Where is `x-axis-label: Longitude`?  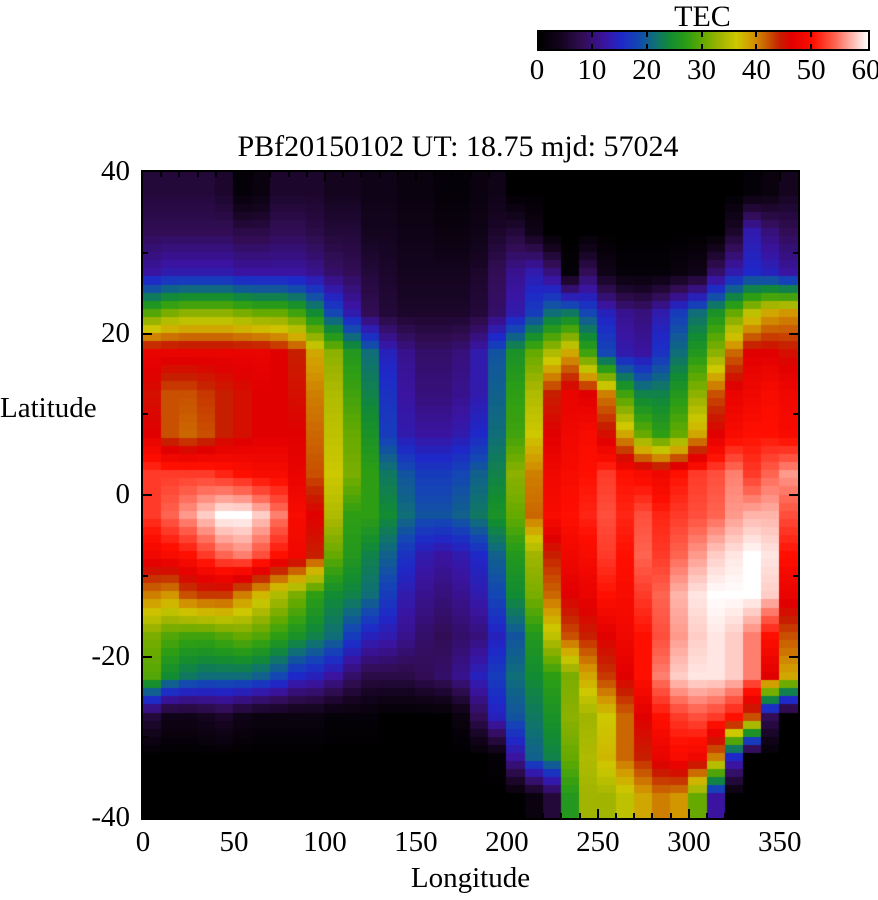
x-axis-label: Longitude is located at coordinates (470, 878).